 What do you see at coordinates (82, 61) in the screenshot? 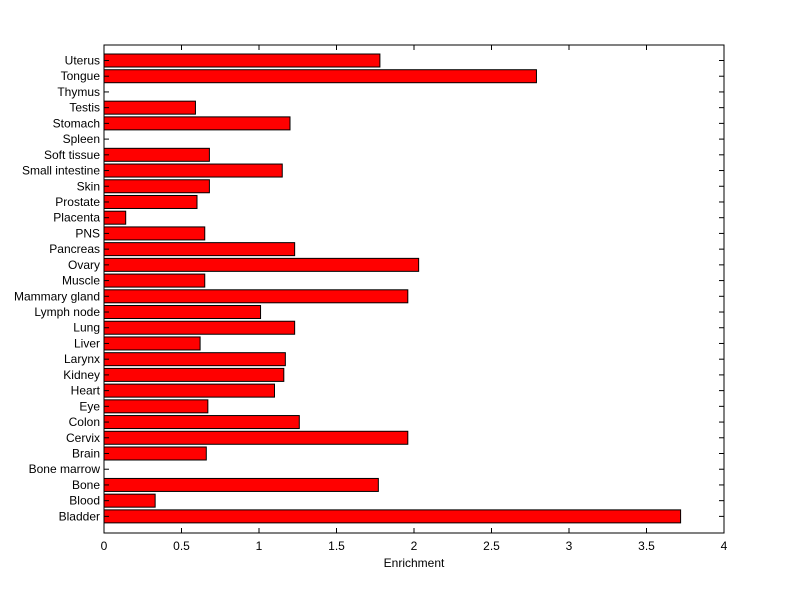
I see `y-tick-label: Uterus` at bounding box center [82, 61].